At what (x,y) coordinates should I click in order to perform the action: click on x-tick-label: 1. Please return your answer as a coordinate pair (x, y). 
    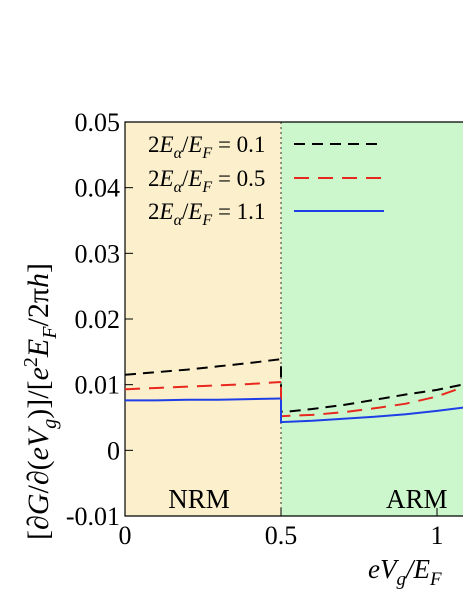
    Looking at the image, I should click on (437, 535).